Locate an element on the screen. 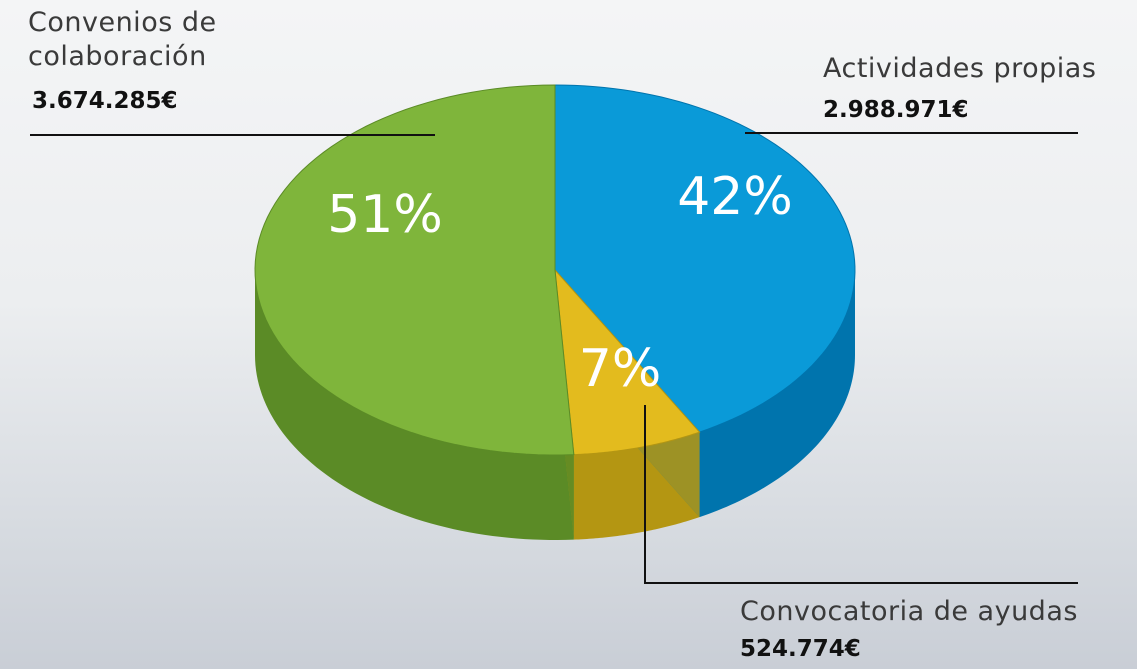 Image resolution: width=1137 pixels, height=669 pixels. amount-label: 3.674.285€ is located at coordinates (105, 101).